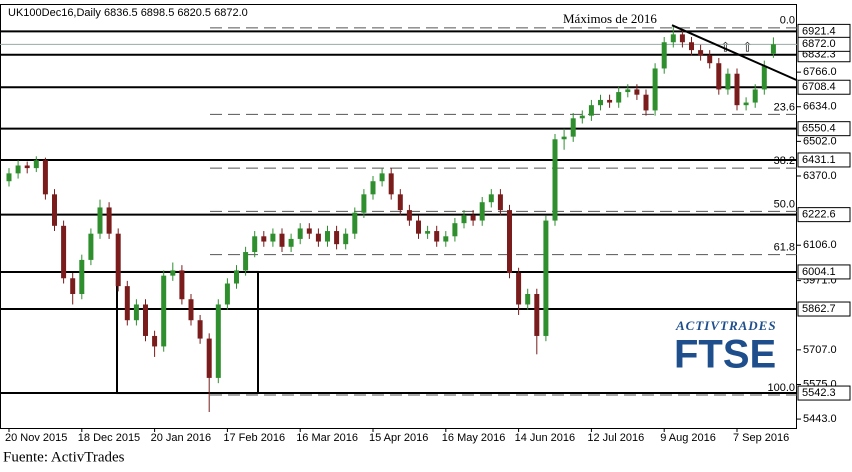 Image resolution: width=852 pixels, height=472 pixels. I want to click on logo-brand: ActivTrades, so click(726, 325).